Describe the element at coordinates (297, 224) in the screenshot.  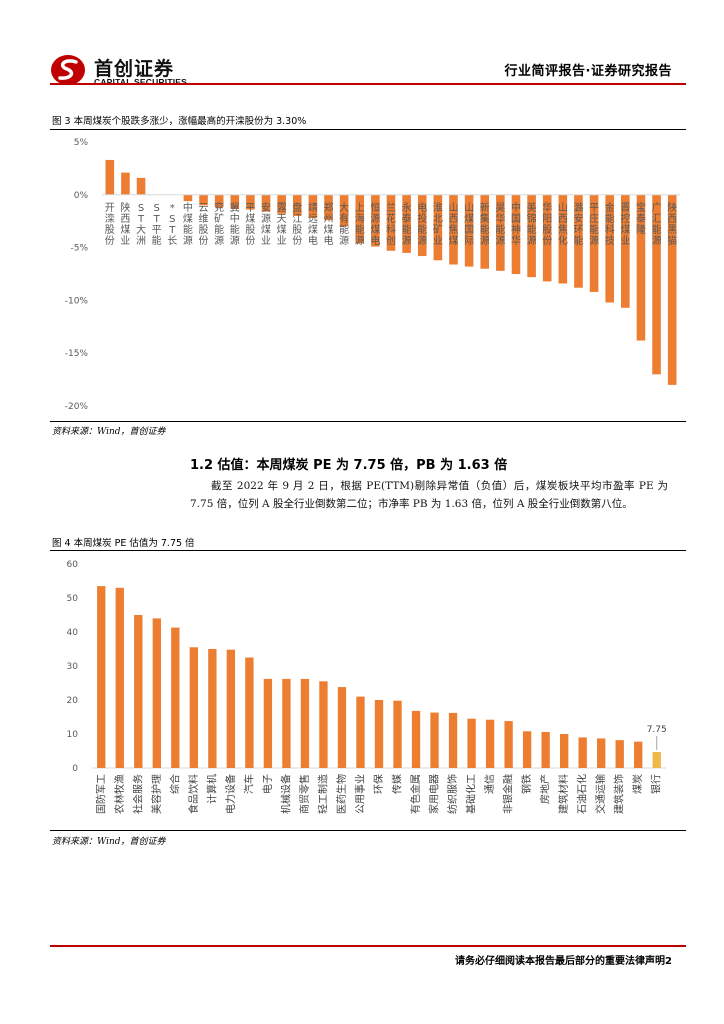
I see `x-tick-label: 盘江股份` at that location.